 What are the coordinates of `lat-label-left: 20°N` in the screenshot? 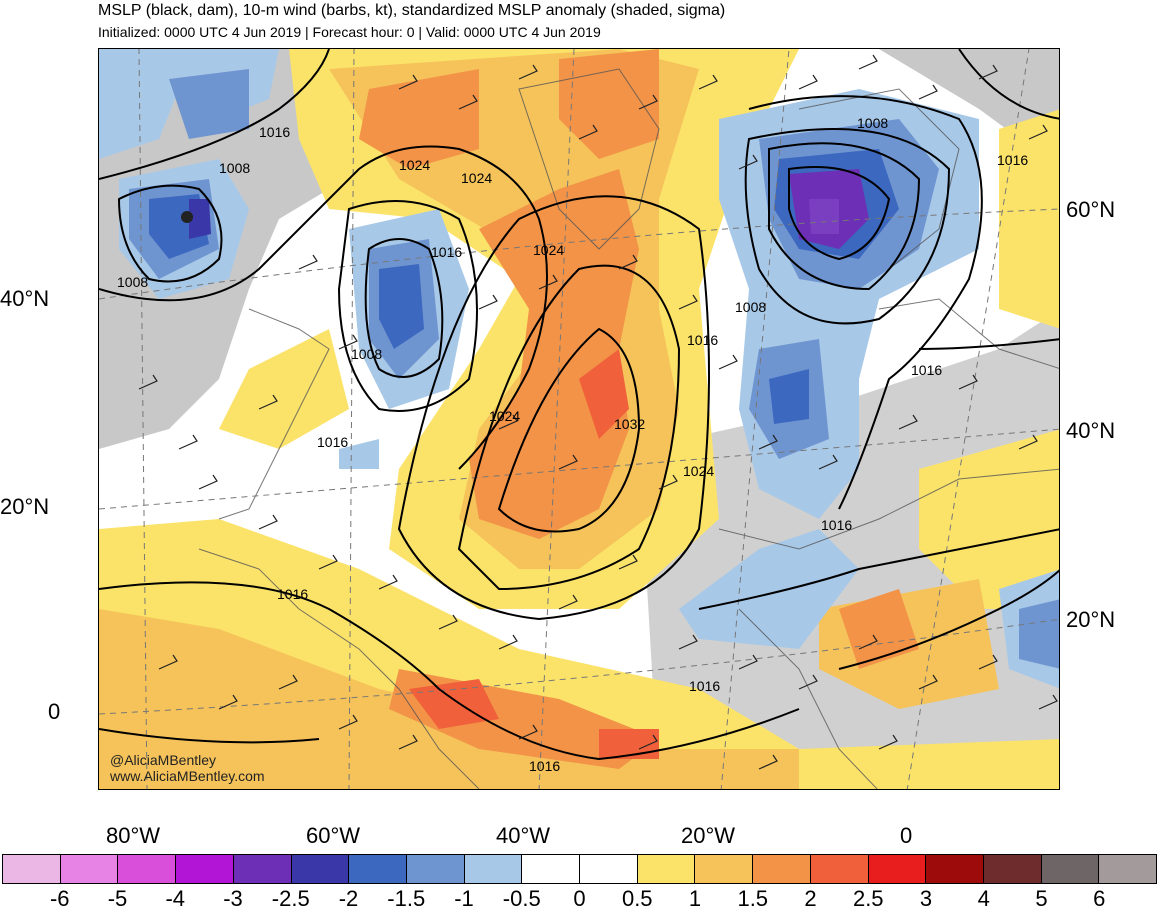 It's located at (25, 506).